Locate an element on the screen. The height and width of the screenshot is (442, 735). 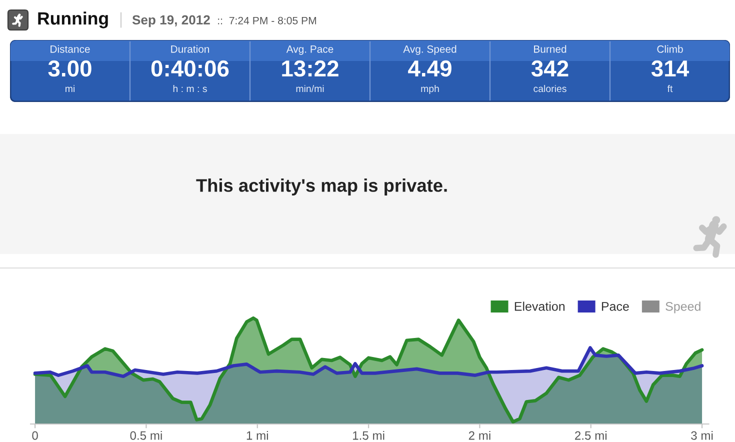
x-tick-label: 1 mi is located at coordinates (257, 435).